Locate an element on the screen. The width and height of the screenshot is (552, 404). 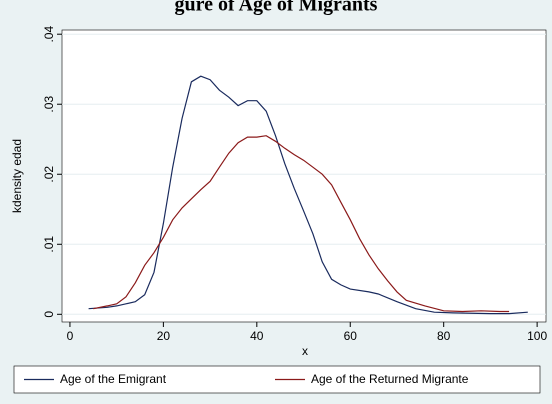
x-tick-label: 40 is located at coordinates (257, 336).